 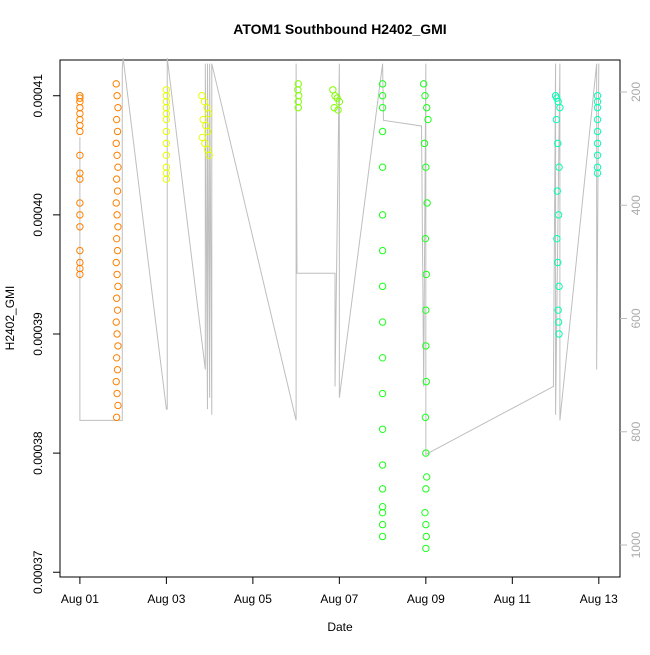 What do you see at coordinates (253, 599) in the screenshot?
I see `x-tick-label: Aug 05` at bounding box center [253, 599].